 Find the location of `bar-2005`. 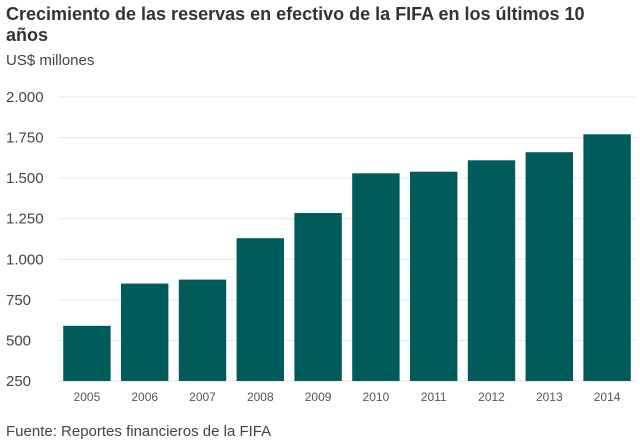

bar-2005 is located at coordinates (87, 353).